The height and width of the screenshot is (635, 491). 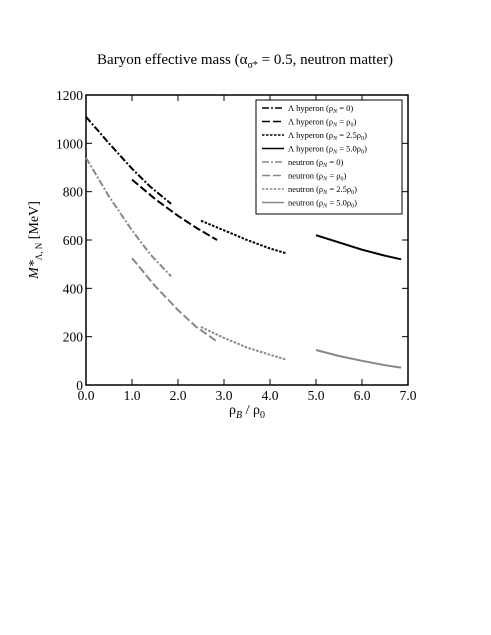 I want to click on legend-label-3: Λ hyperon (ρN = 2.5ρ0), so click(x=327, y=136).